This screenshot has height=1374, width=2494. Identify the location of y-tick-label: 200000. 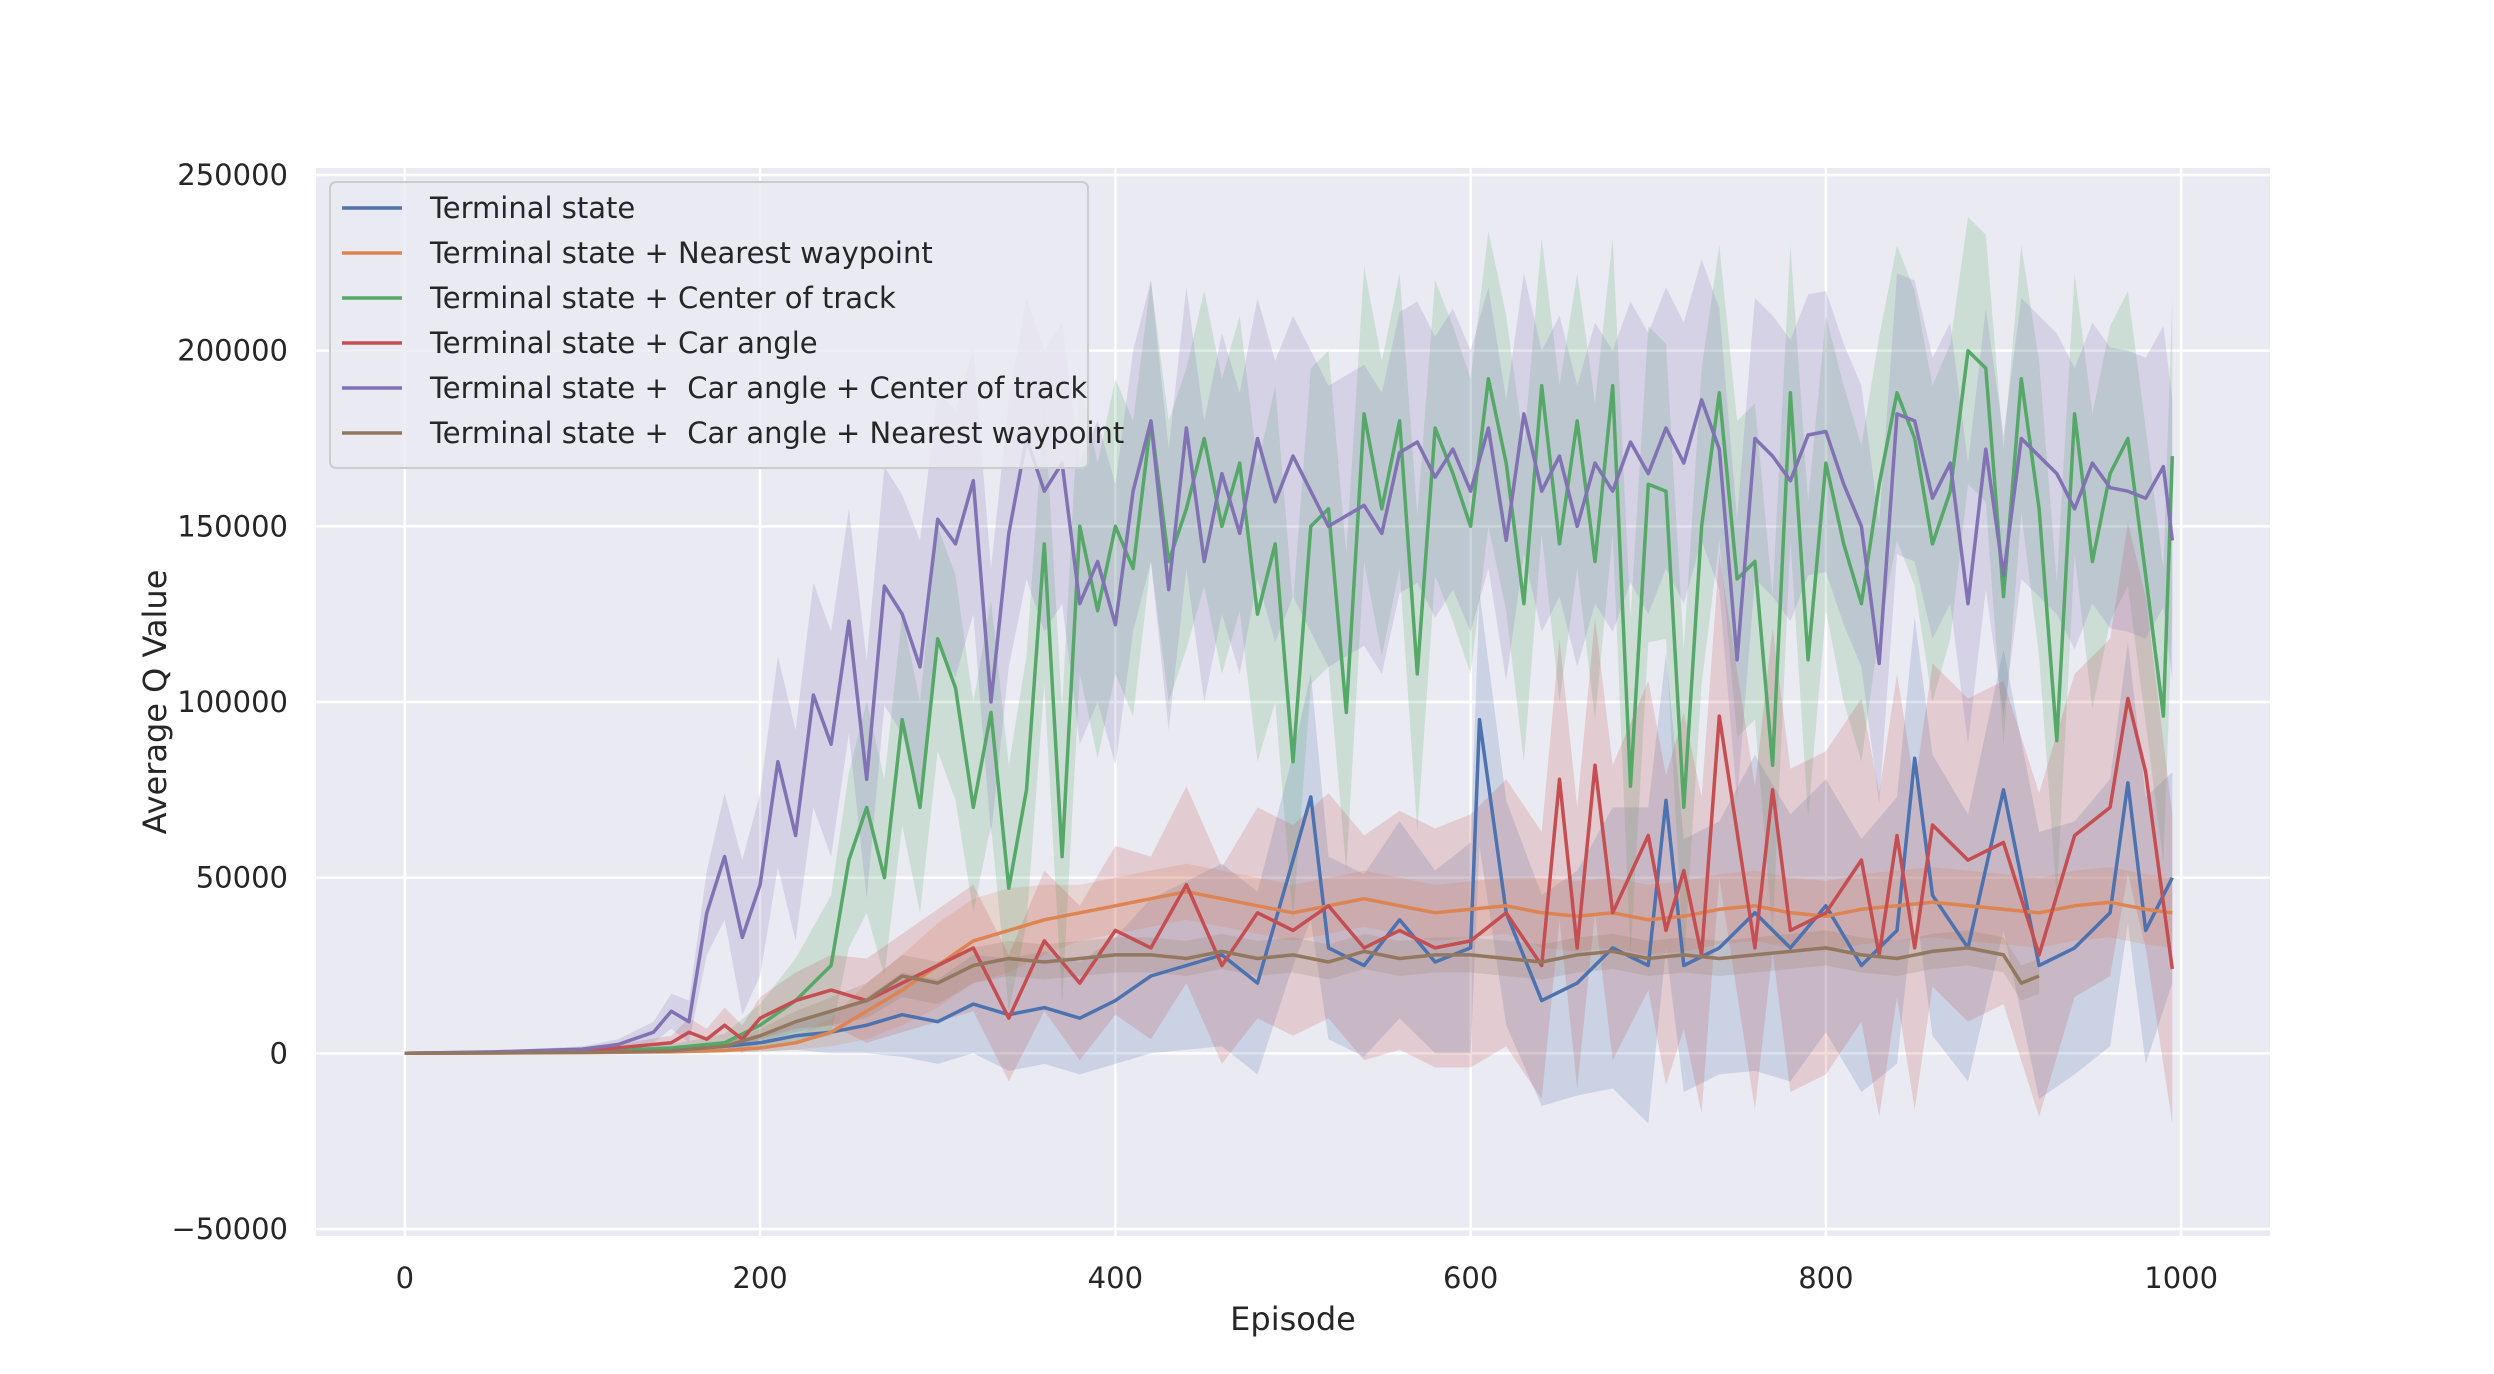
(232, 351).